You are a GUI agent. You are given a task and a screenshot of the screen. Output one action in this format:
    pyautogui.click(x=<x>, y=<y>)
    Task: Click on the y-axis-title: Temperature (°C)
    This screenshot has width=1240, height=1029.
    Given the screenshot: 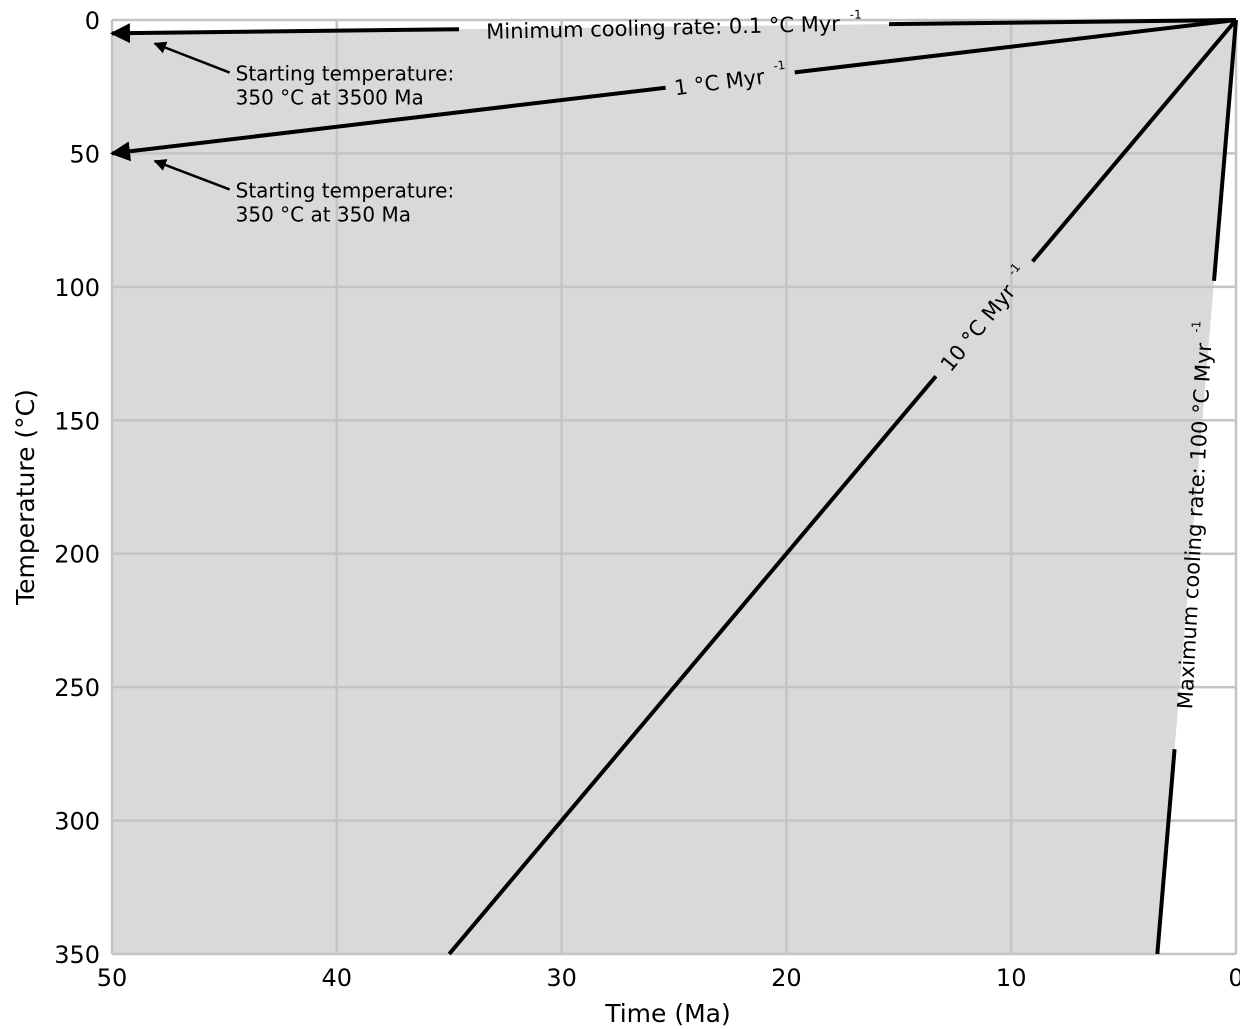 What is the action you would take?
    pyautogui.click(x=25, y=497)
    